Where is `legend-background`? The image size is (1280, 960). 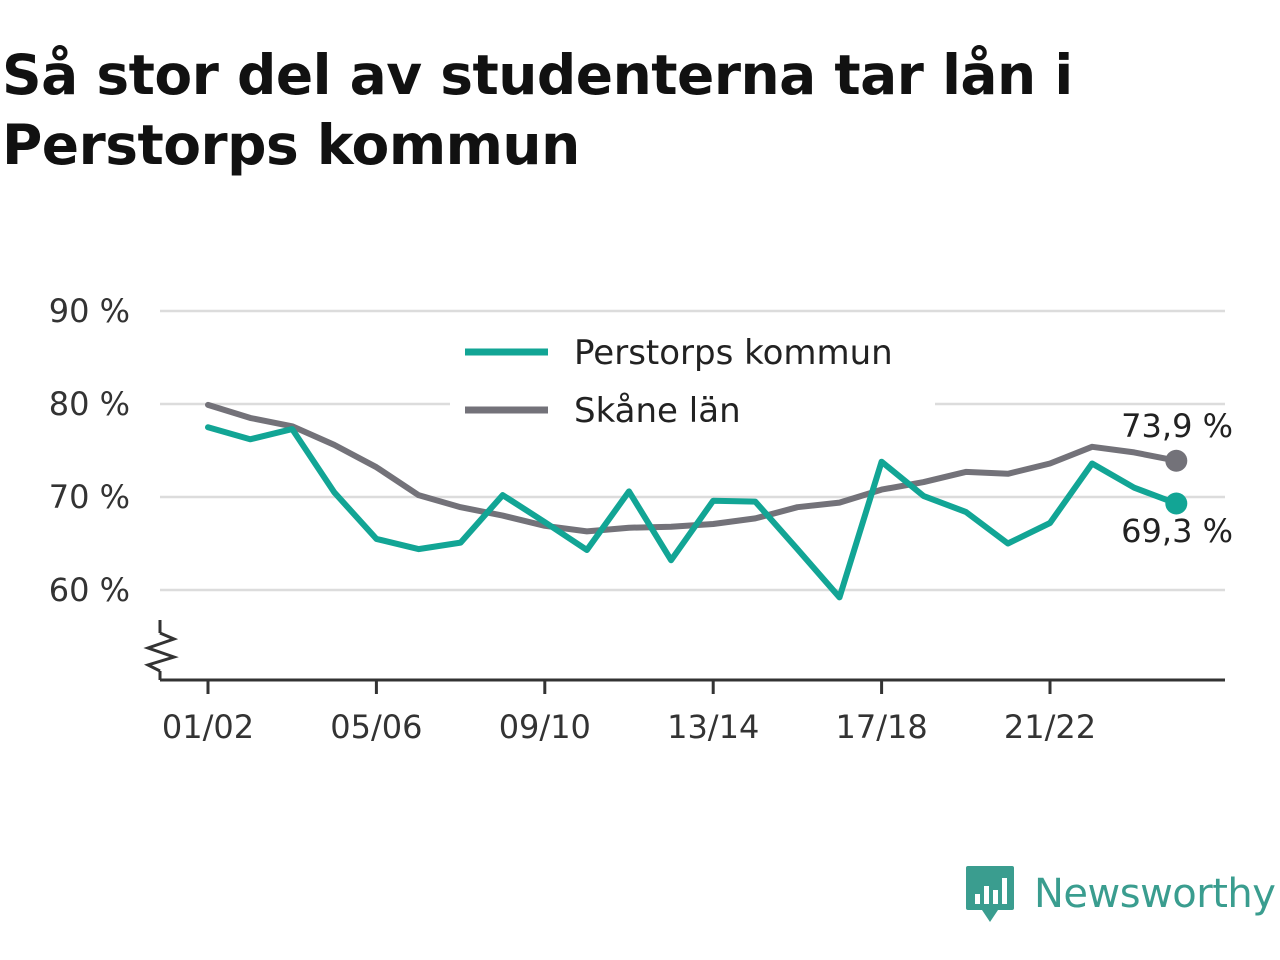
legend-background is located at coordinates (692, 380).